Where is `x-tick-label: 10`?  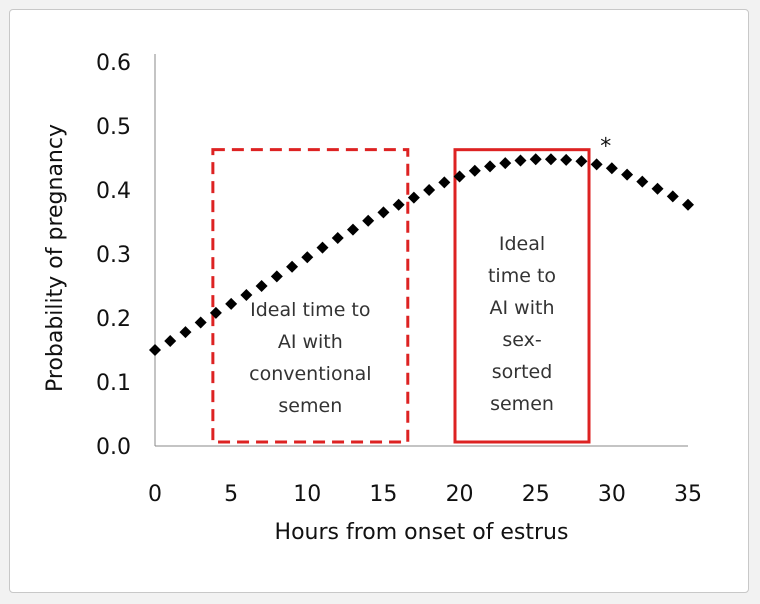 x-tick-label: 10 is located at coordinates (307, 494).